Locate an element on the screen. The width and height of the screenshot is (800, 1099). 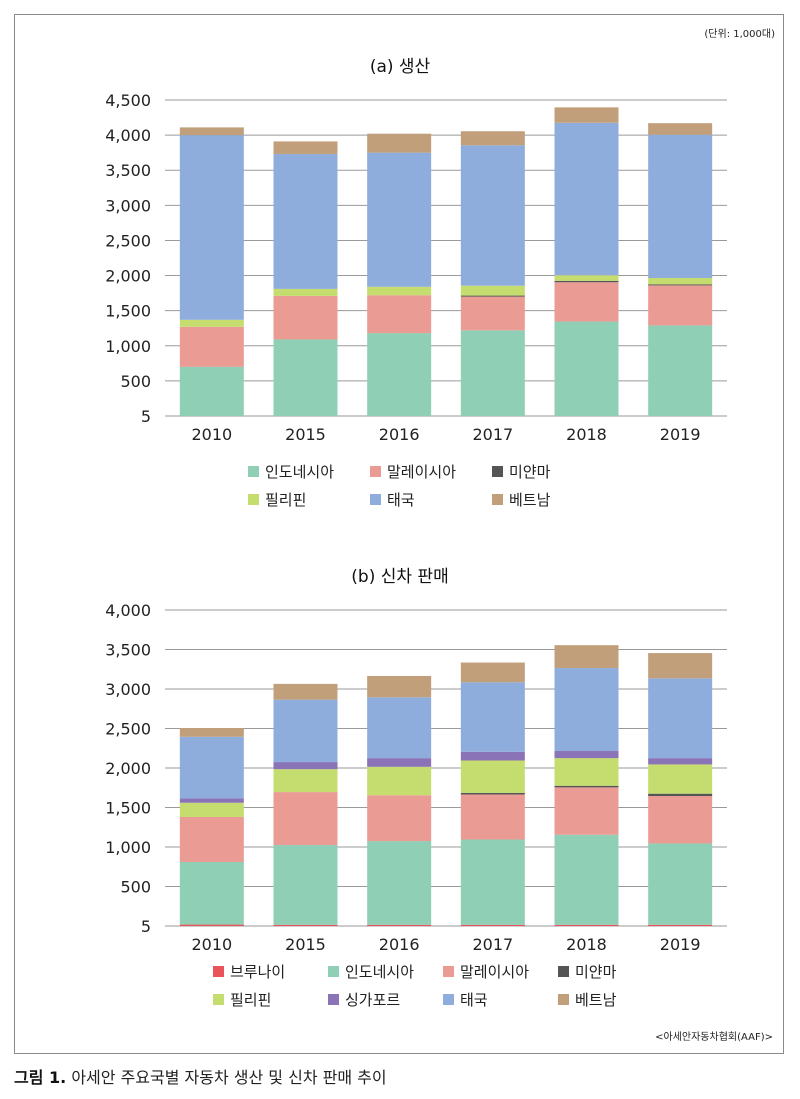
y-tick-label: 2,500 is located at coordinates (128, 729).